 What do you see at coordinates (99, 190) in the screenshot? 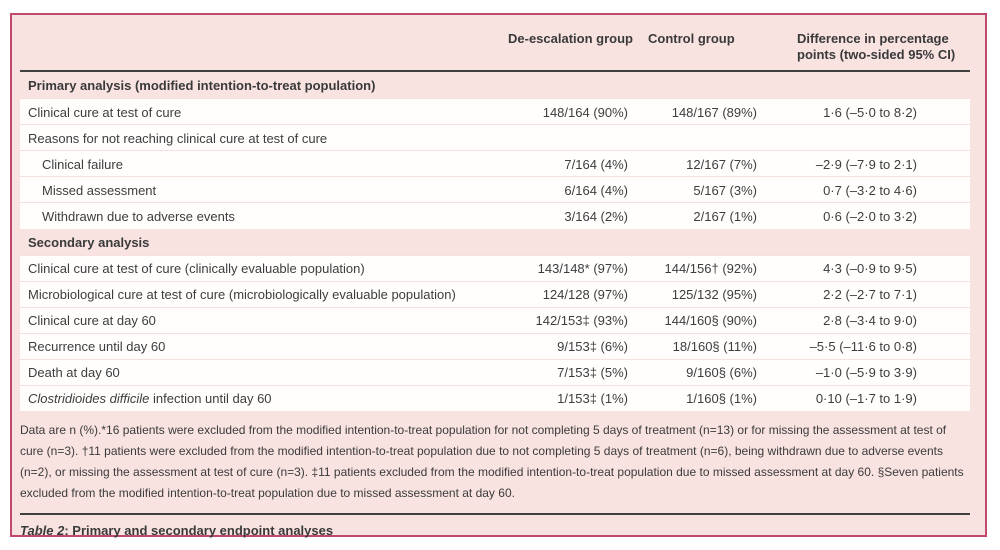
I see `row-label-text: Missed assessment` at bounding box center [99, 190].